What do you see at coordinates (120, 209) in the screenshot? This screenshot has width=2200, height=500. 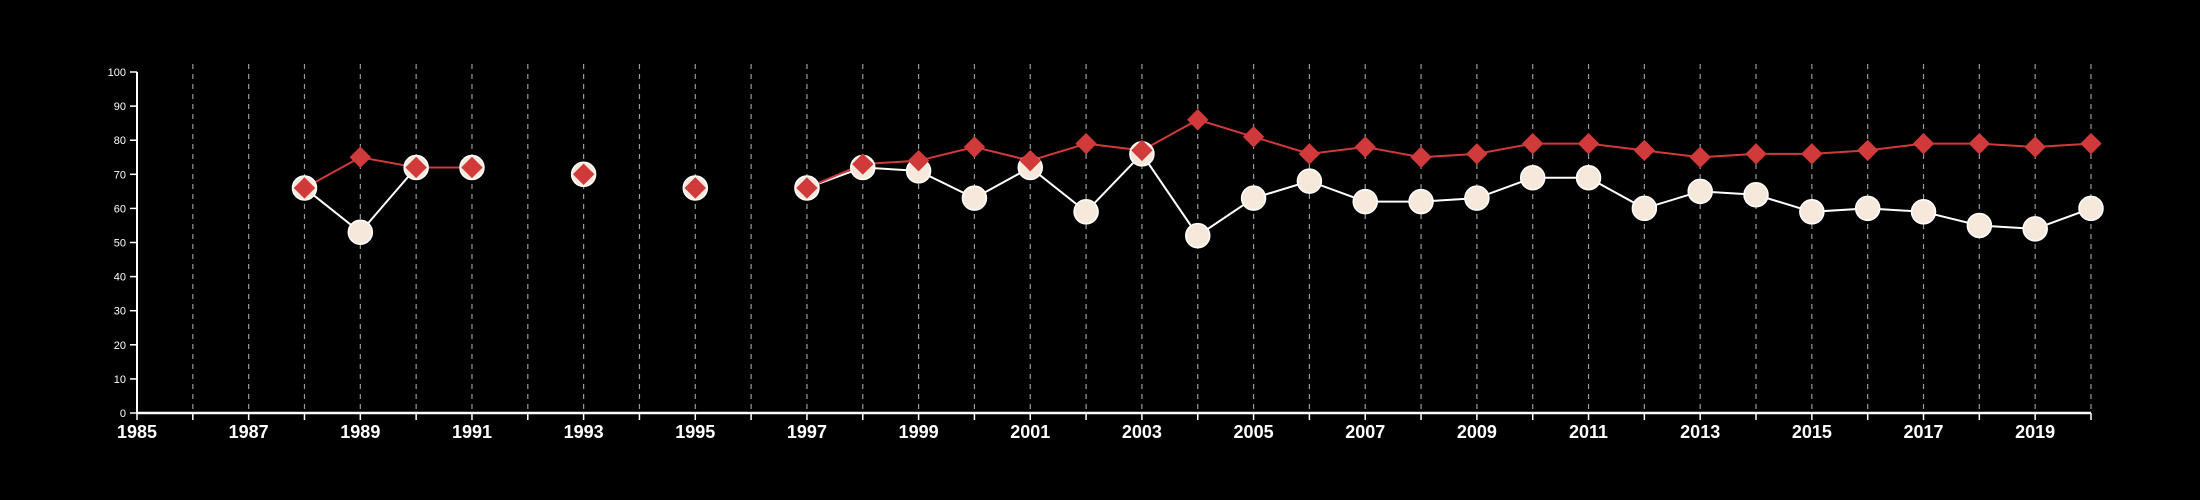 I see `y-tick-label: 60` at bounding box center [120, 209].